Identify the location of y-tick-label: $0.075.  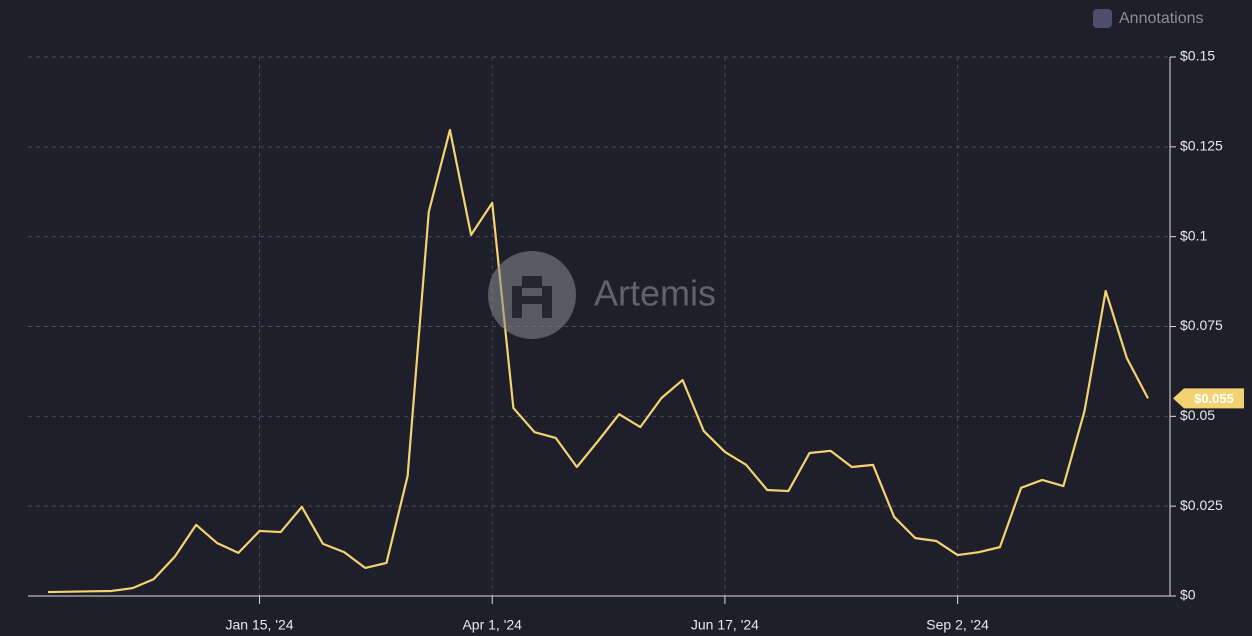
(1201, 325).